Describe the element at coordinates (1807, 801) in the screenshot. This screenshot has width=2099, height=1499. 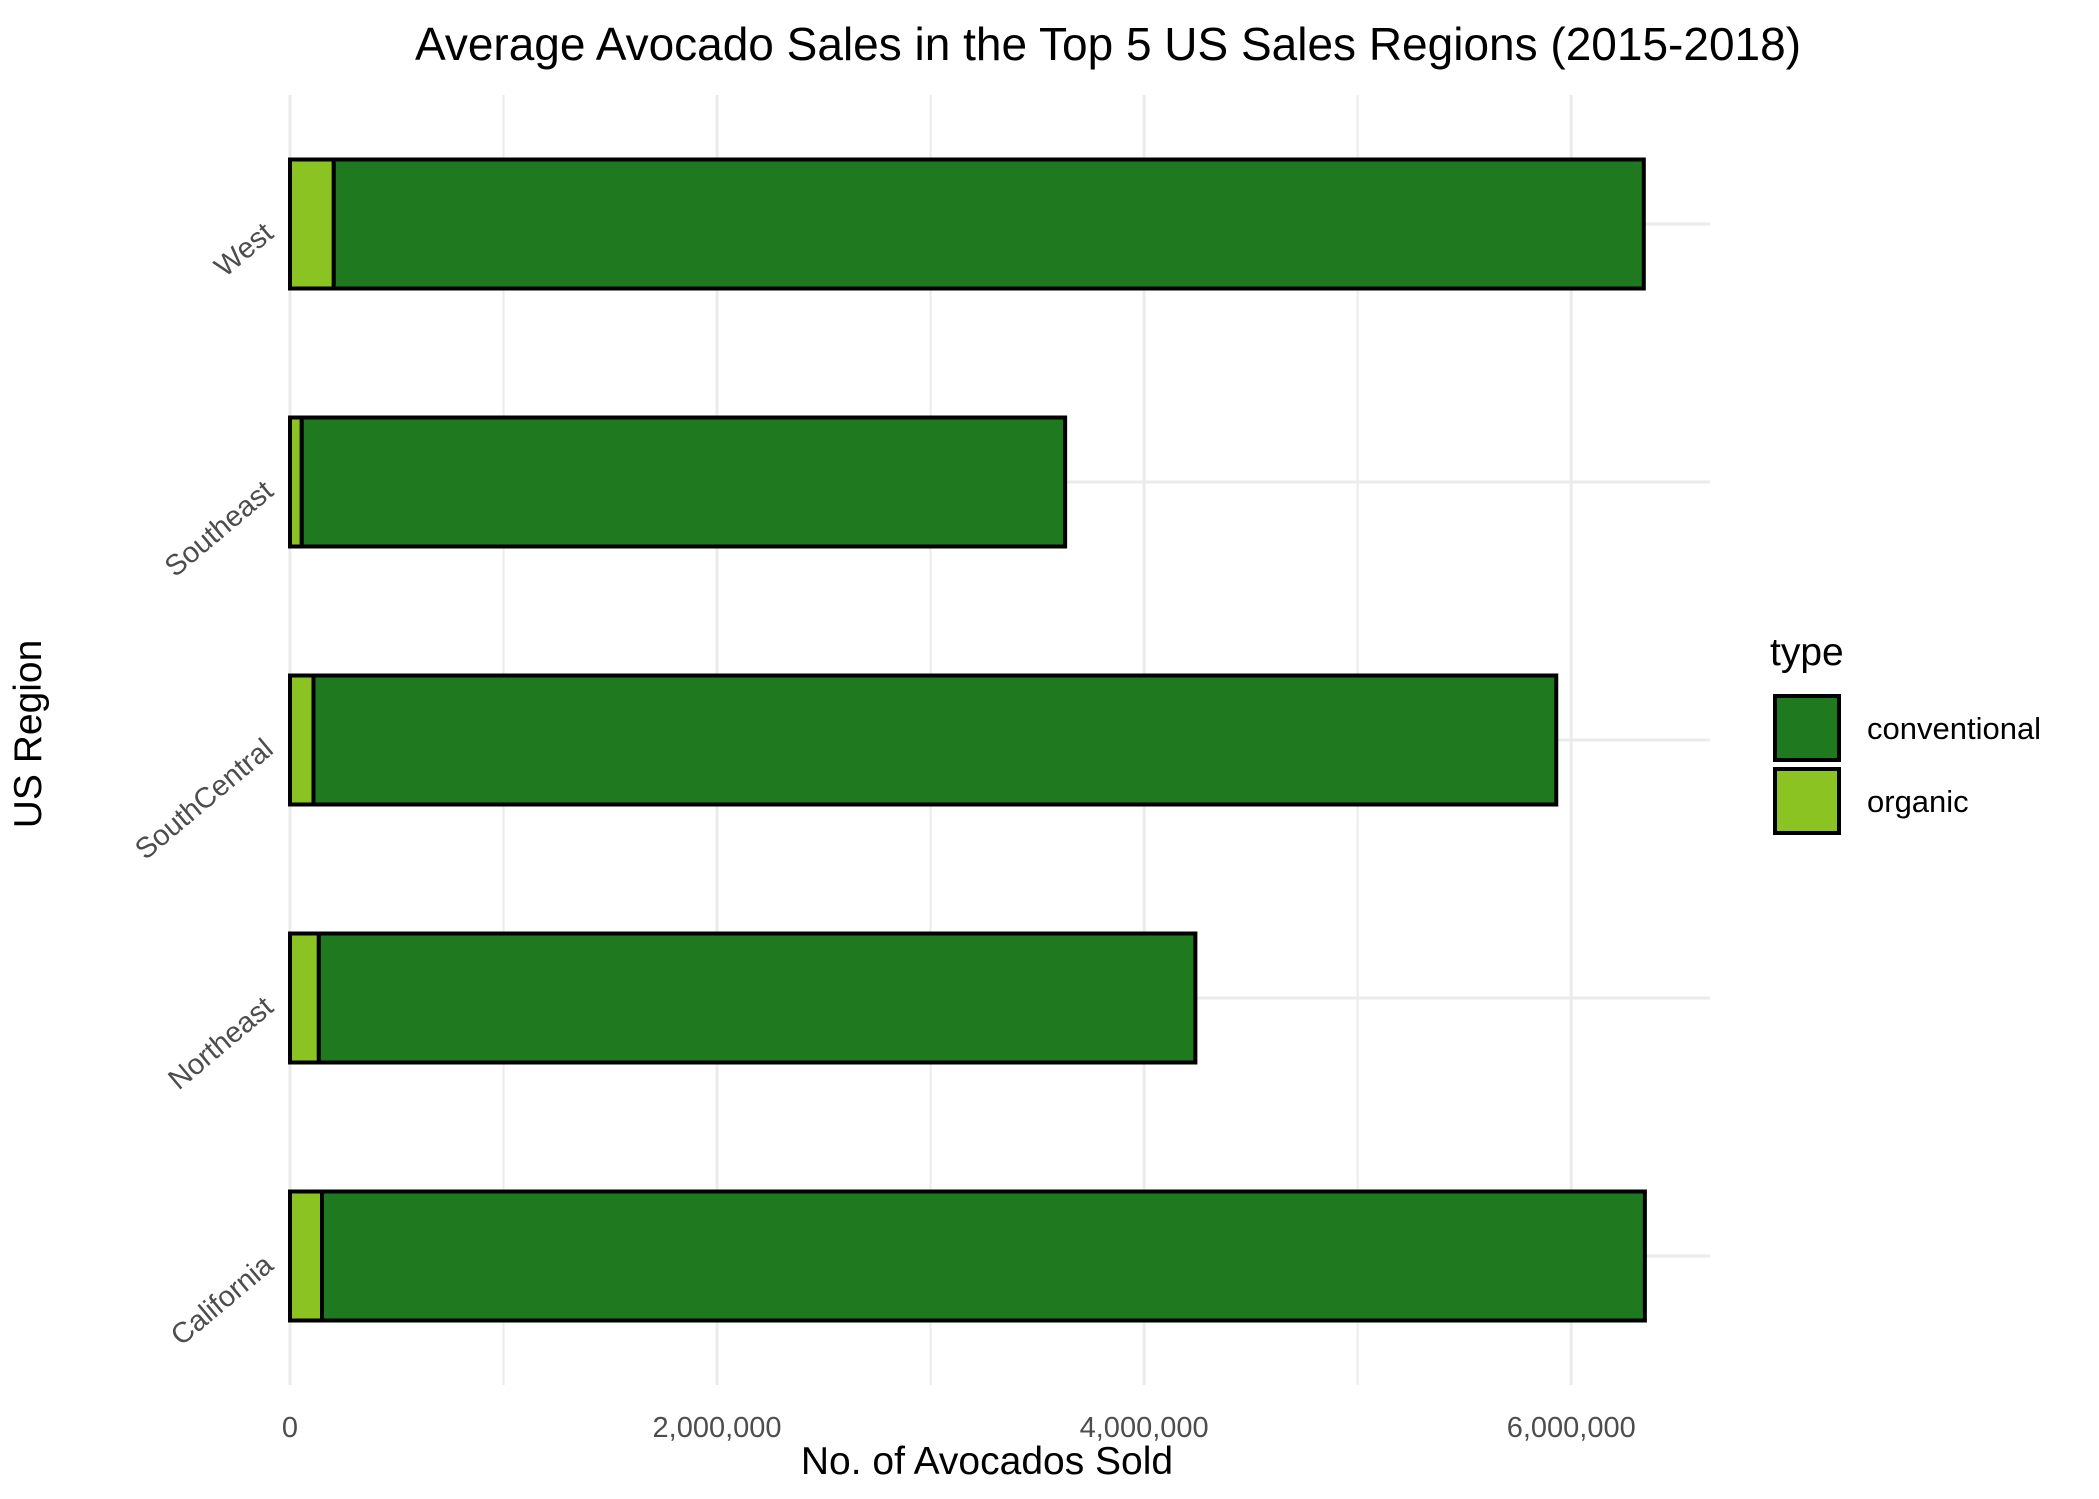
I see `legend-swatch-organic` at that location.